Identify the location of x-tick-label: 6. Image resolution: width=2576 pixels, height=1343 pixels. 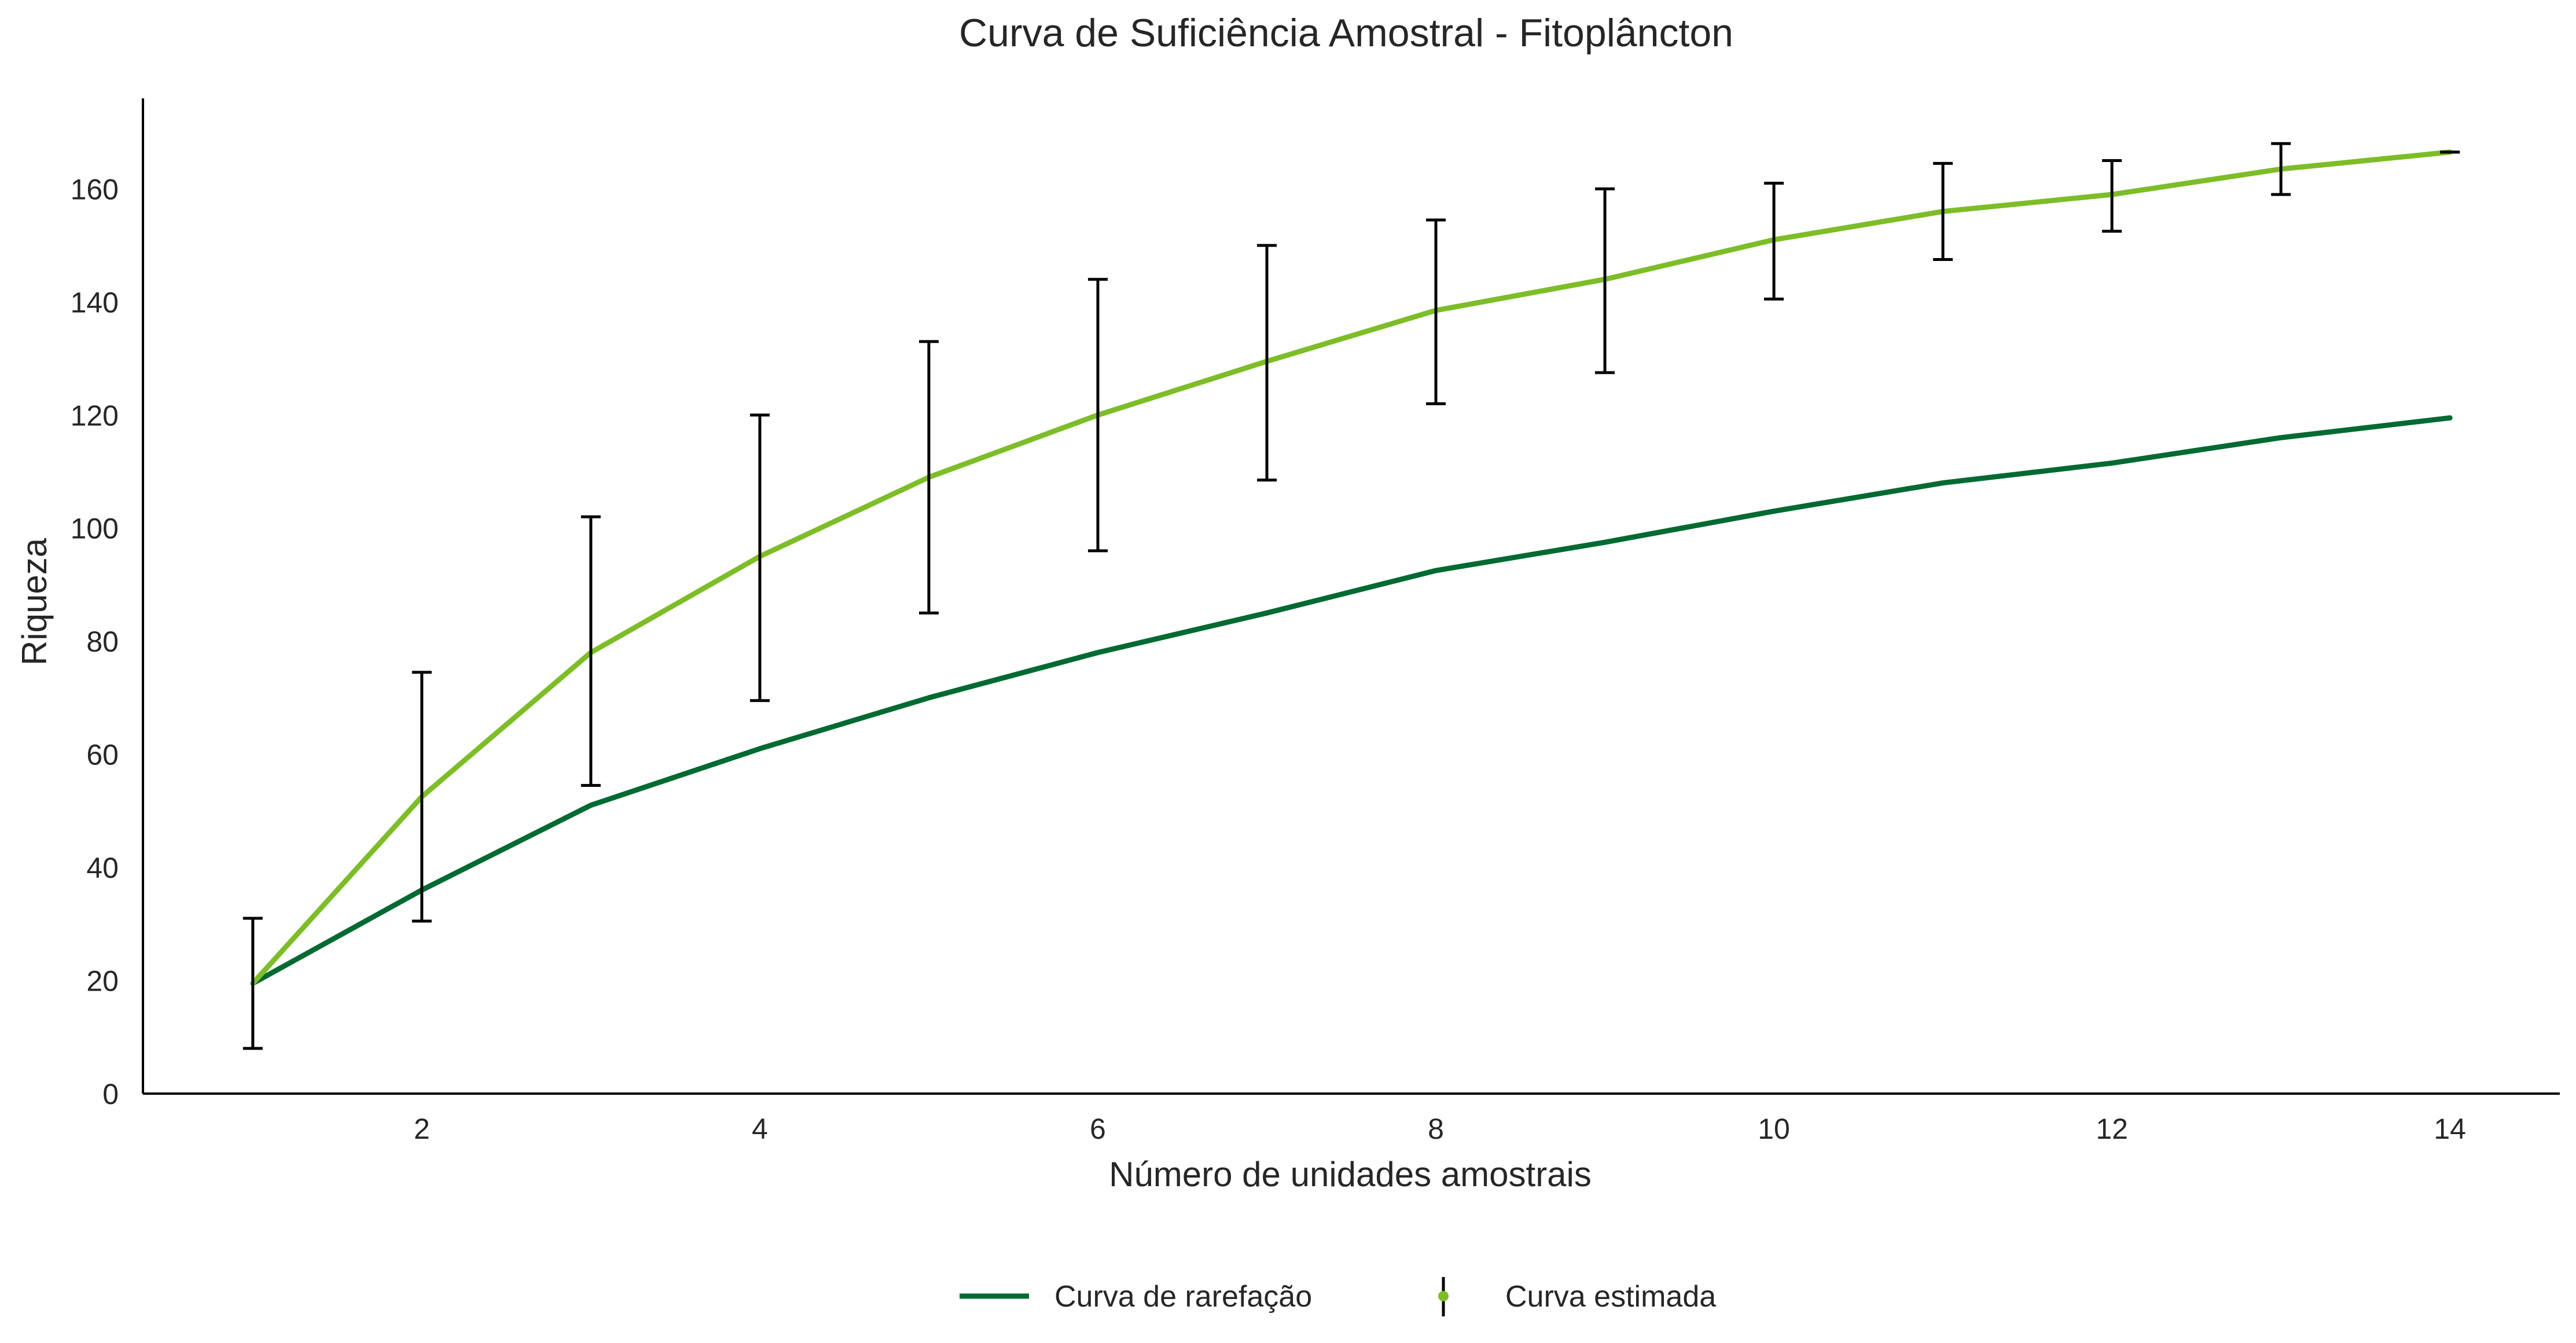
(1098, 1129).